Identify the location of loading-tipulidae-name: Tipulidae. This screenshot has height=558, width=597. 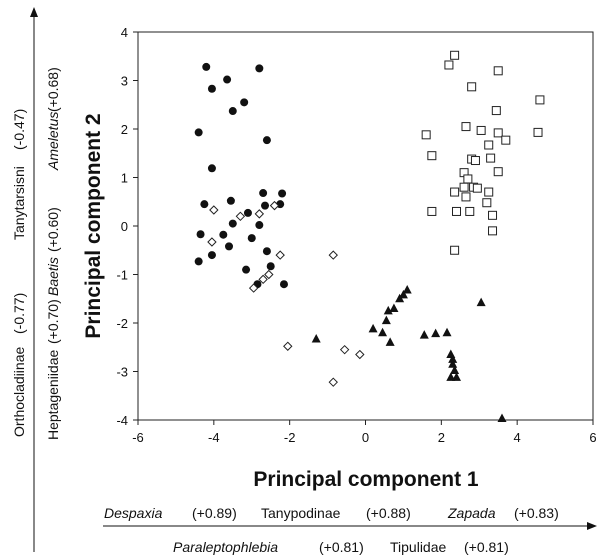
(418, 547).